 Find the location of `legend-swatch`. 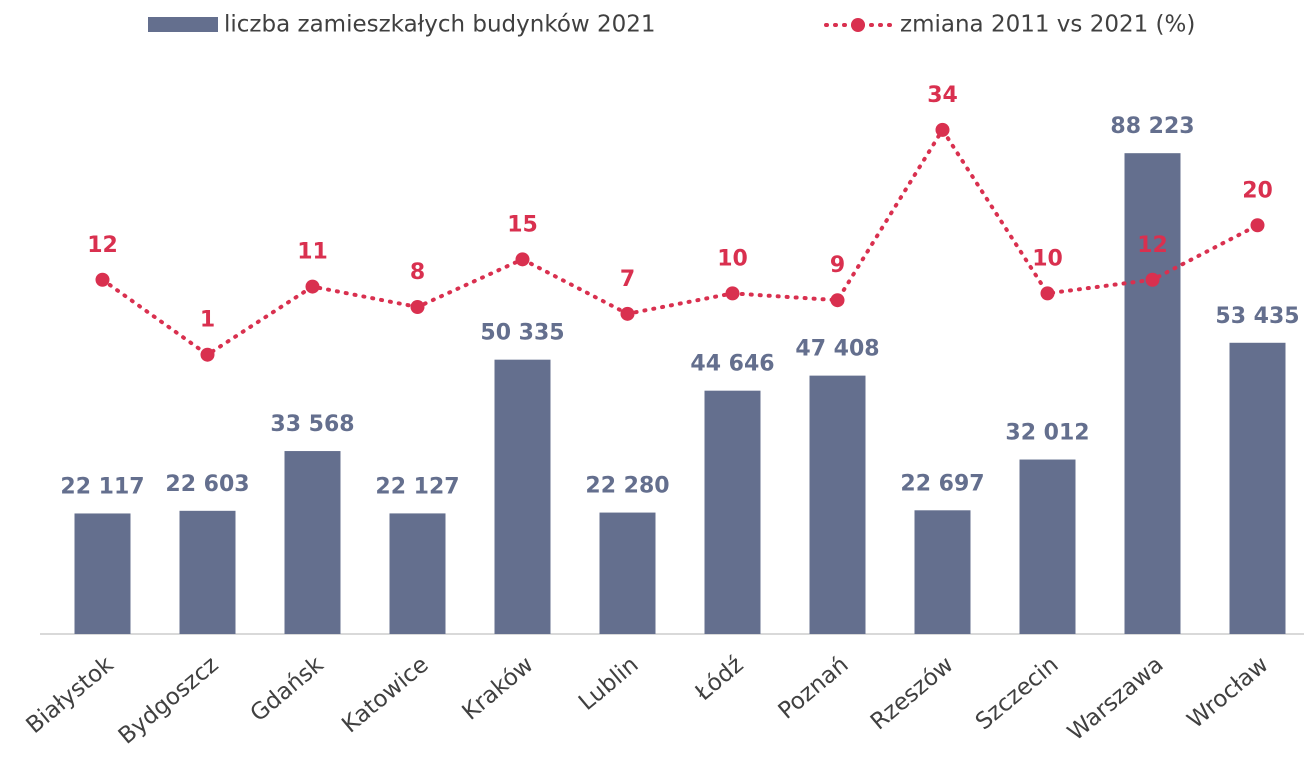

legend-swatch is located at coordinates (183, 24).